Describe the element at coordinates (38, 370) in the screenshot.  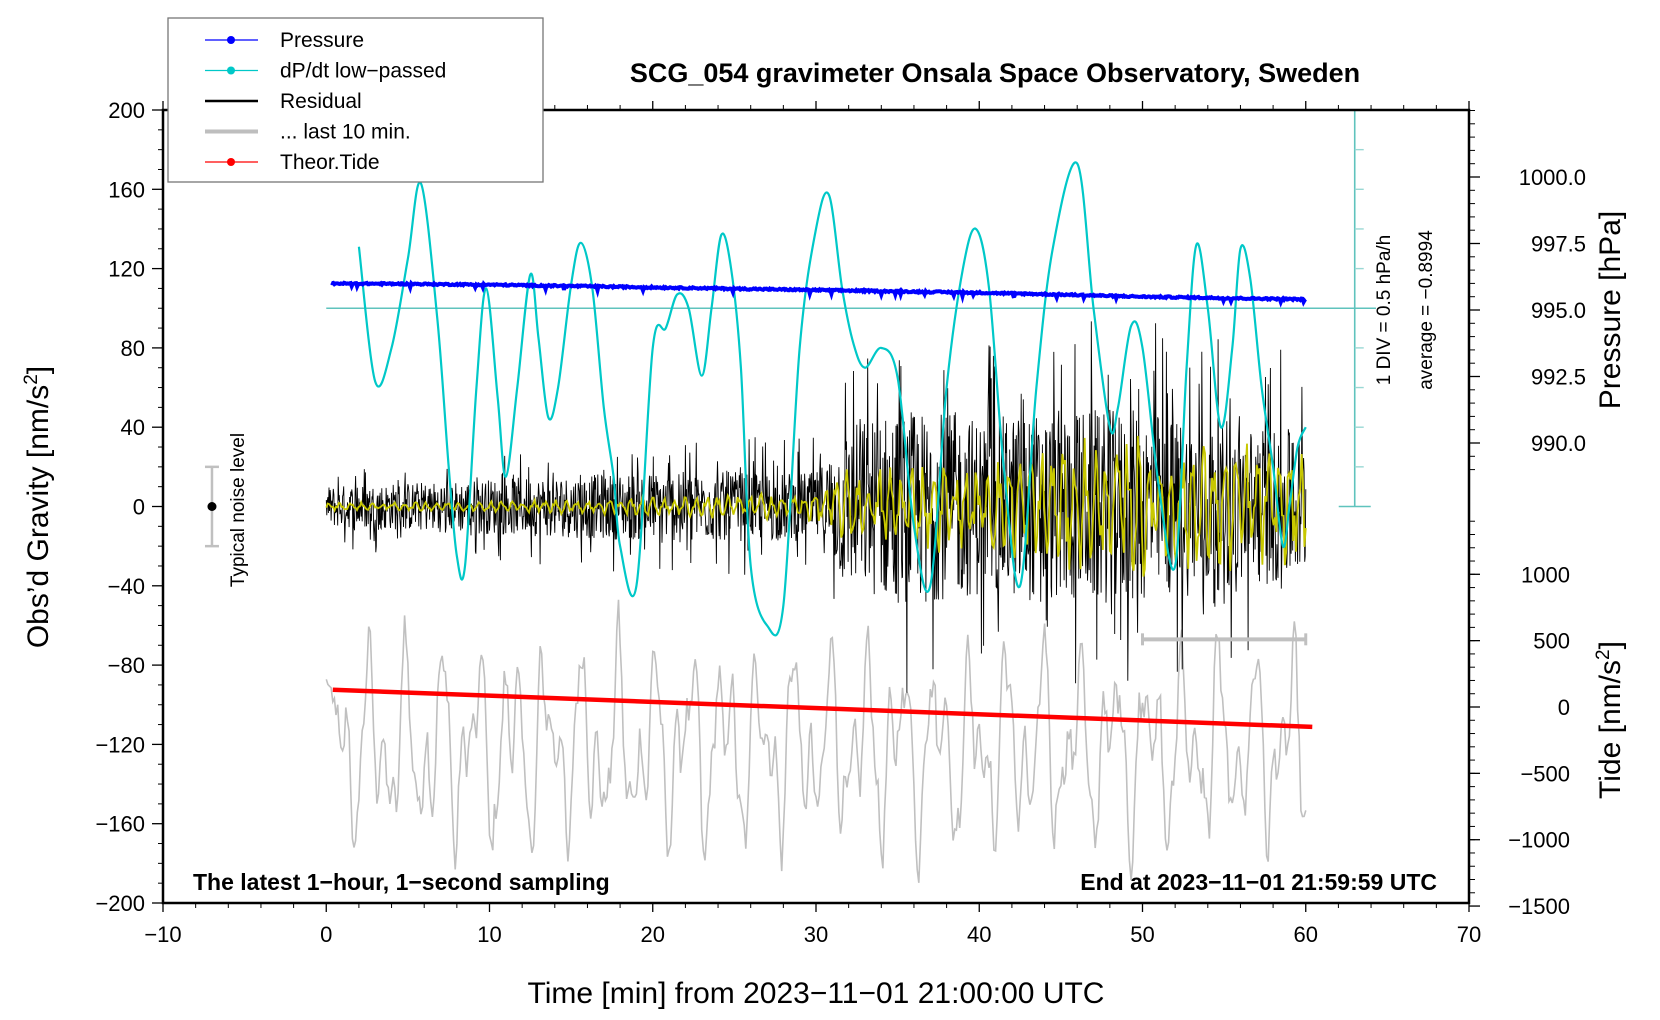
I see `y-axis-label-part: ]` at that location.